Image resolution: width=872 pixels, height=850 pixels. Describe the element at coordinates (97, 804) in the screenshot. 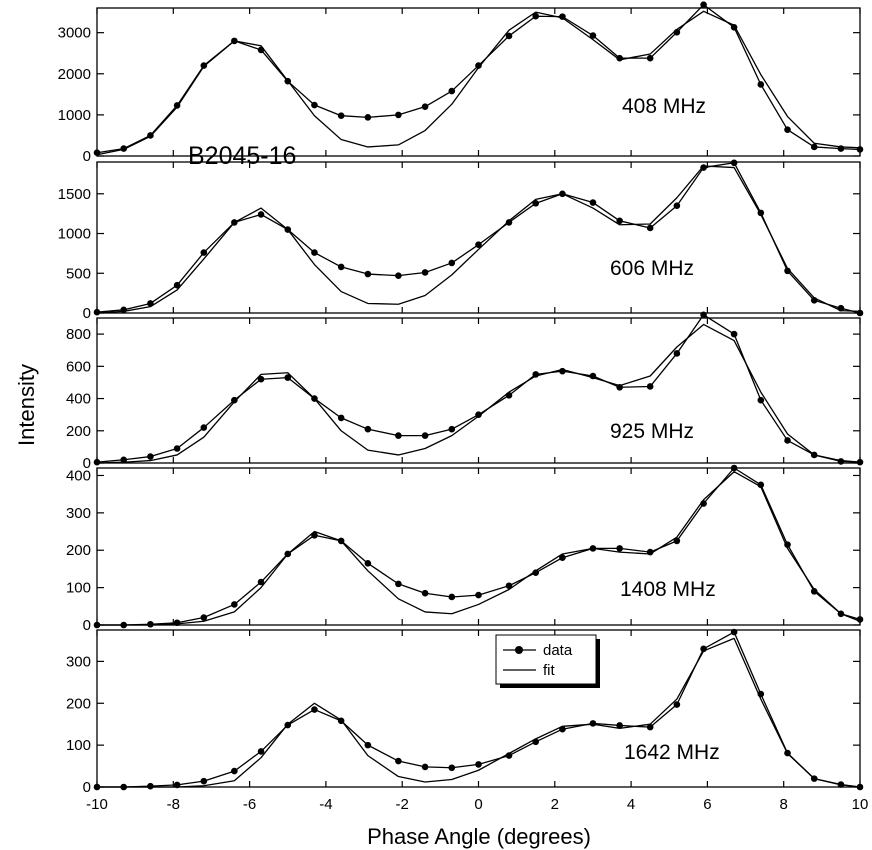

I see `x-tick-label: -10` at that location.